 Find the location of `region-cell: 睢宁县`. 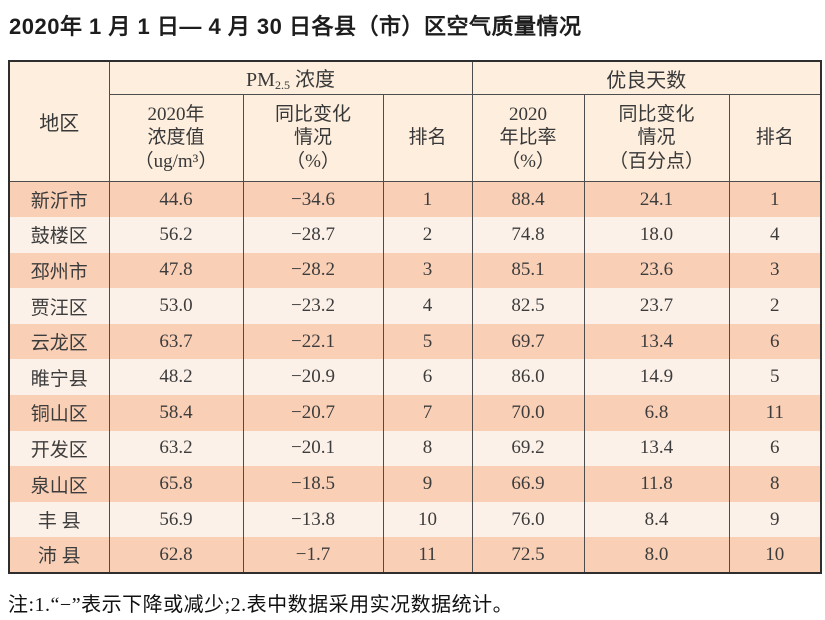

region-cell: 睢宁县 is located at coordinates (59, 377).